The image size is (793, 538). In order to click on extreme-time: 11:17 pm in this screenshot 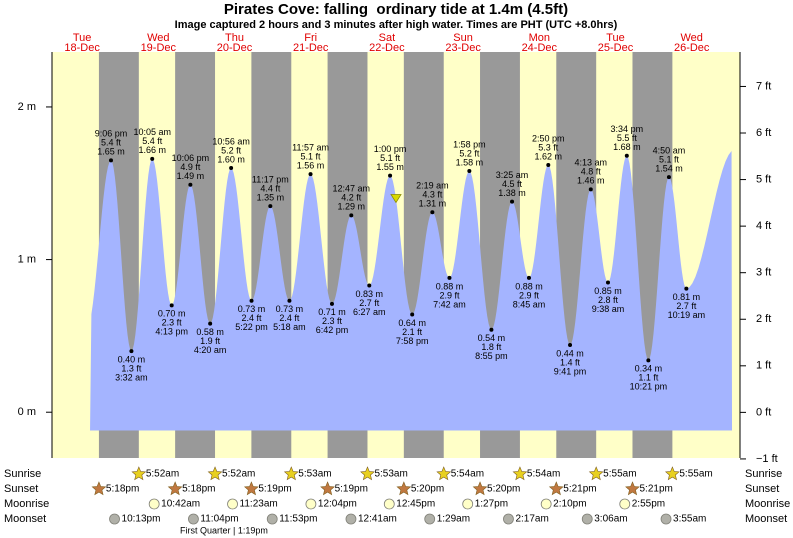, I will do `click(270, 180)`.